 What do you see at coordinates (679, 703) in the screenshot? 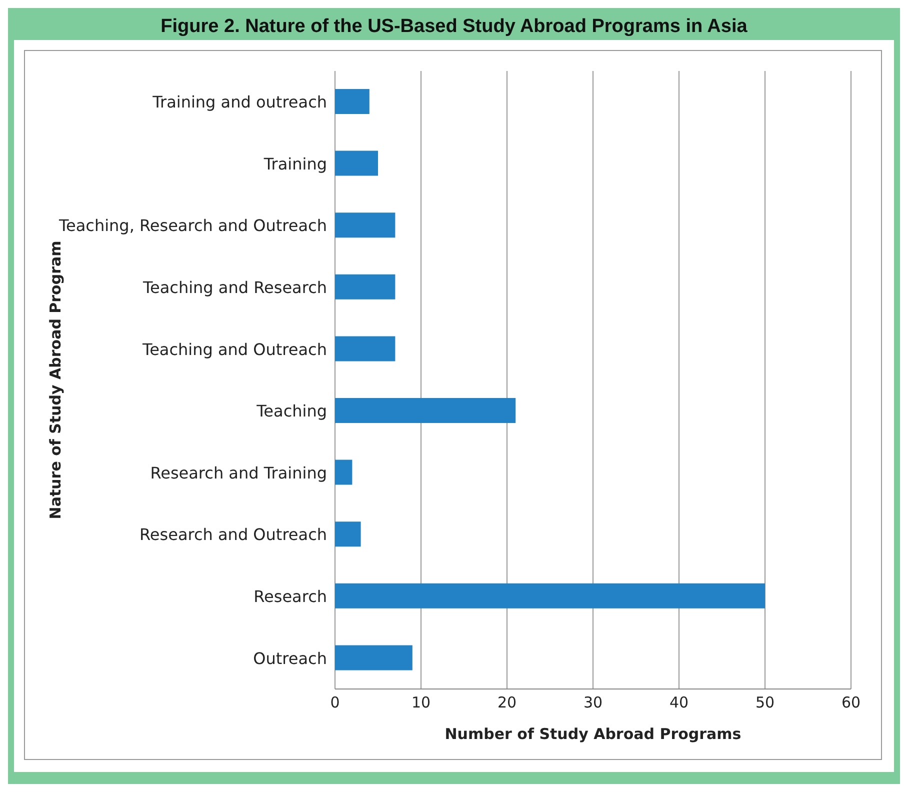
I see `x-tick-label: 40` at bounding box center [679, 703].